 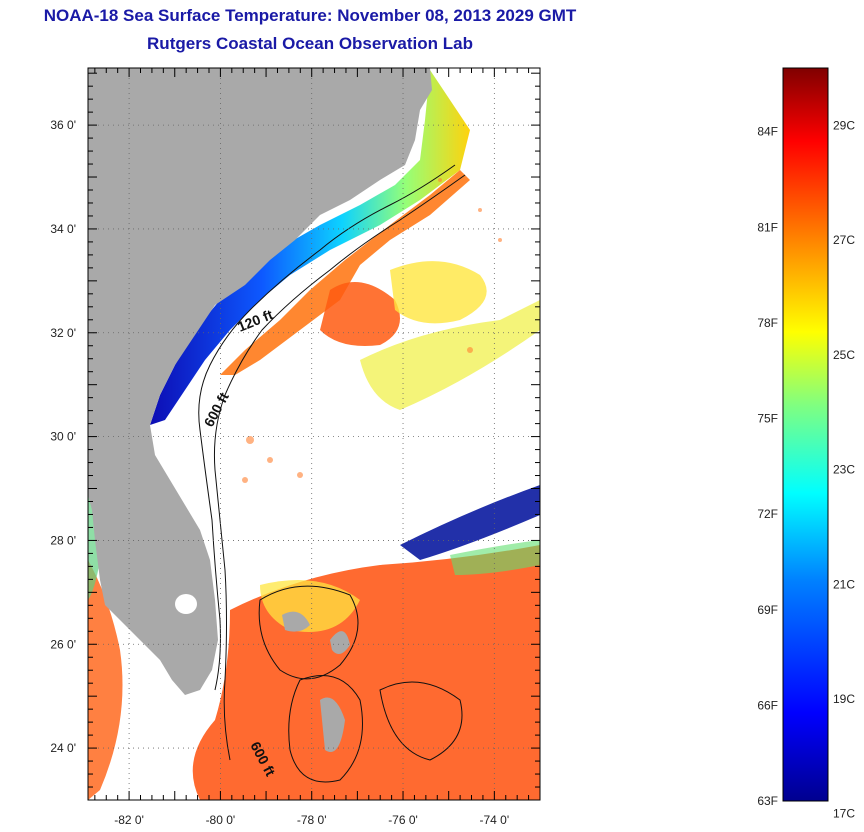 What do you see at coordinates (844, 699) in the screenshot?
I see `colorbar-c-label: 19C` at bounding box center [844, 699].